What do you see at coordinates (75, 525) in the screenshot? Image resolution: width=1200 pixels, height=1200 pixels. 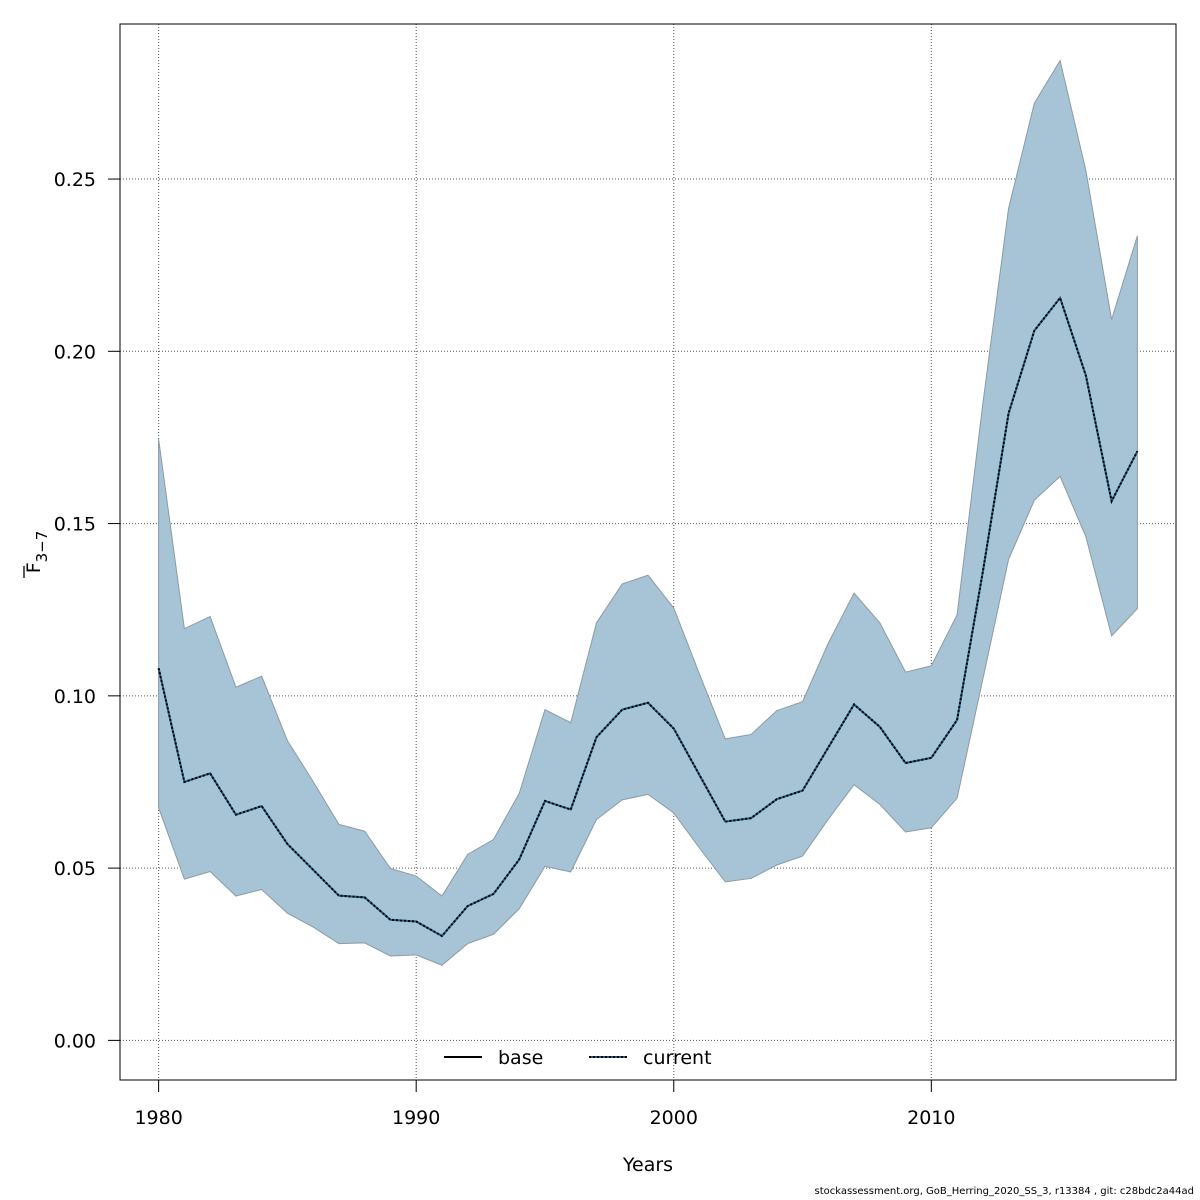 I see `y-tick-label: 0.15` at bounding box center [75, 525].